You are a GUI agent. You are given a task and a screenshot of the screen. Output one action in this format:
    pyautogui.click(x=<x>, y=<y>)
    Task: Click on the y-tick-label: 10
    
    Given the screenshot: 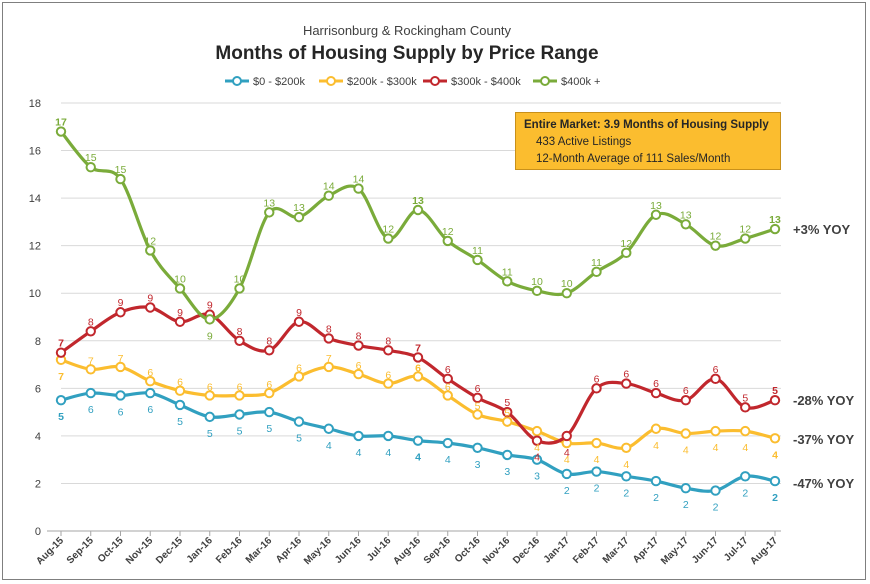 What is the action you would take?
    pyautogui.click(x=35, y=294)
    